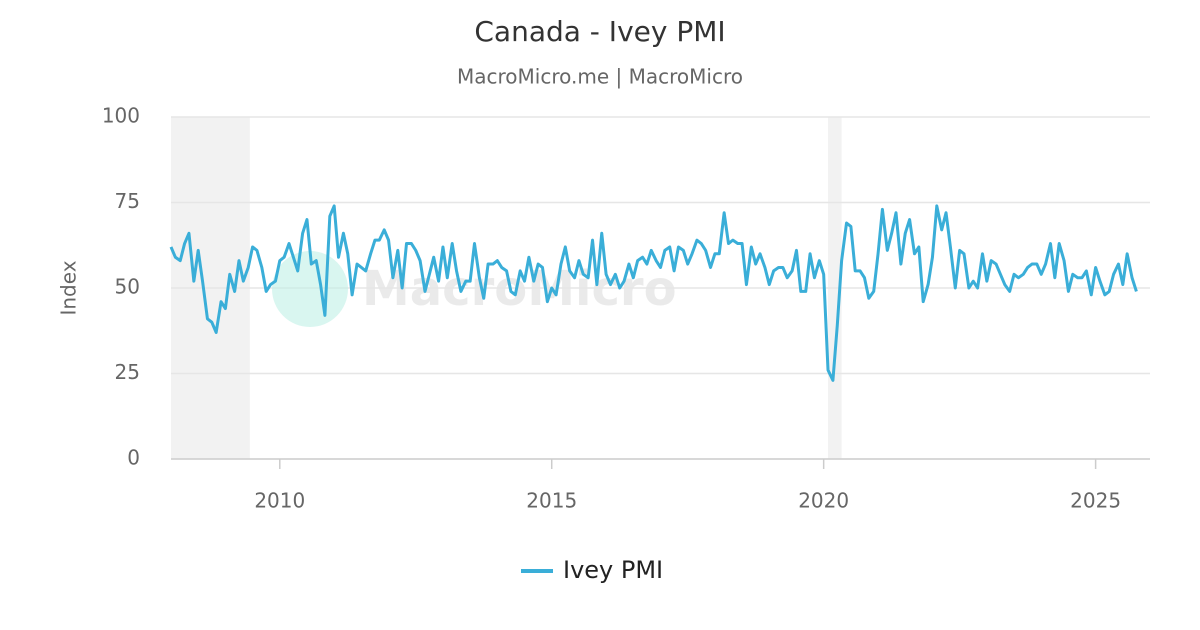 The width and height of the screenshot is (1200, 630). I want to click on chart-subtitle: MacroMicro.me | MacroMicro, so click(600, 77).